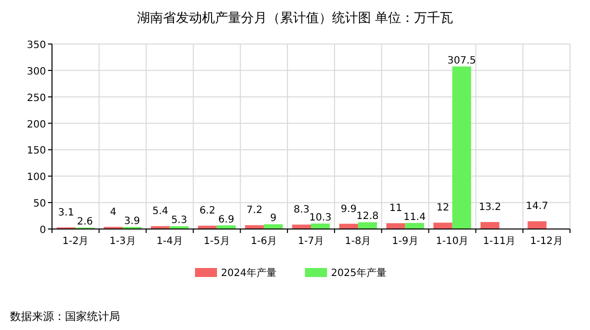 Image resolution: width=590 pixels, height=330 pixels. What do you see at coordinates (217, 241) in the screenshot?
I see `x-tick-label: 1-5月` at bounding box center [217, 241].